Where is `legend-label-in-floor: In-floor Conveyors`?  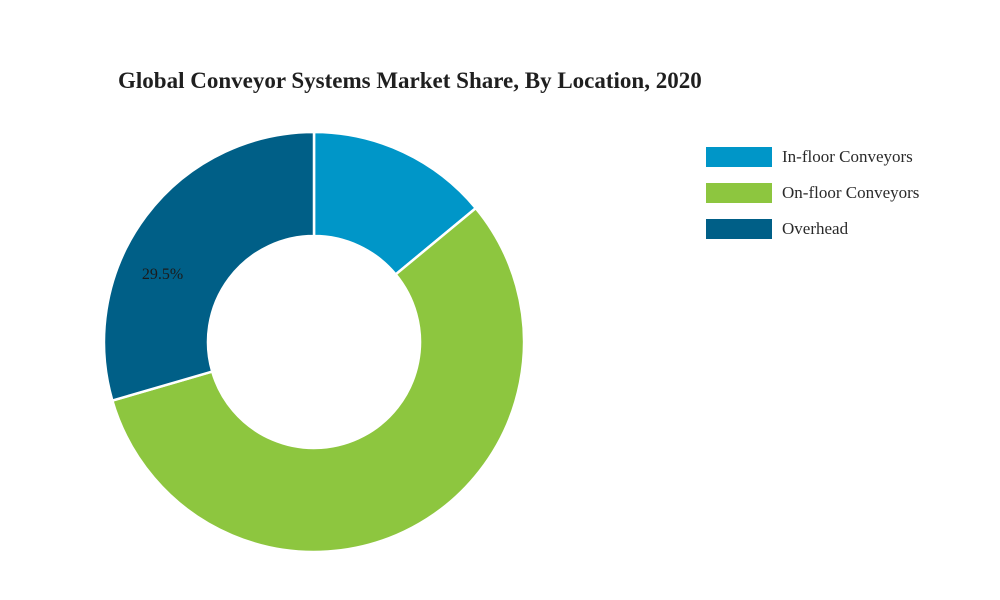 legend-label-in-floor: In-floor Conveyors is located at coordinates (847, 156).